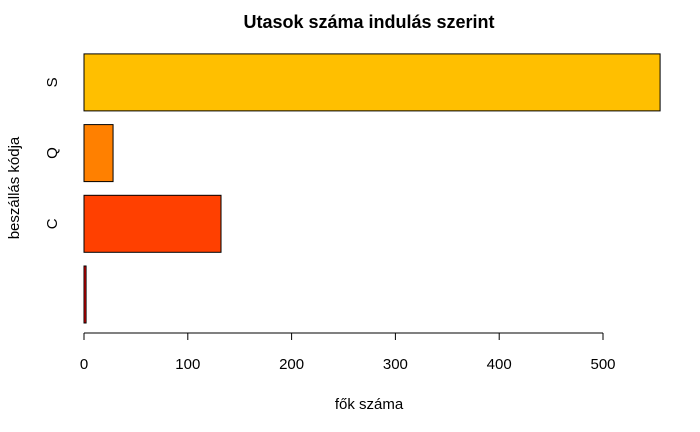  I want to click on y-axis-label: beszállás kódja, so click(14, 187).